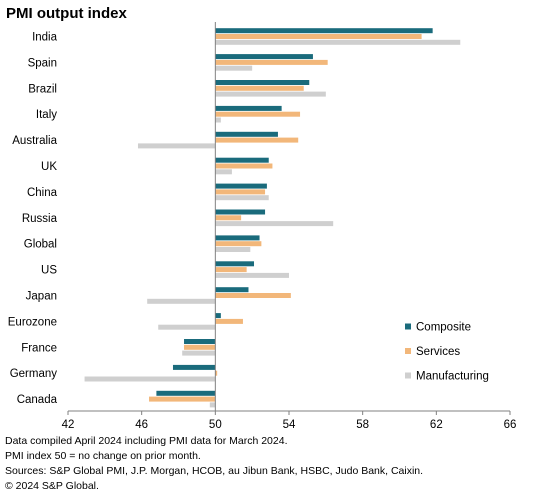  What do you see at coordinates (232, 290) in the screenshot?
I see `bar-japan-composite` at bounding box center [232, 290].